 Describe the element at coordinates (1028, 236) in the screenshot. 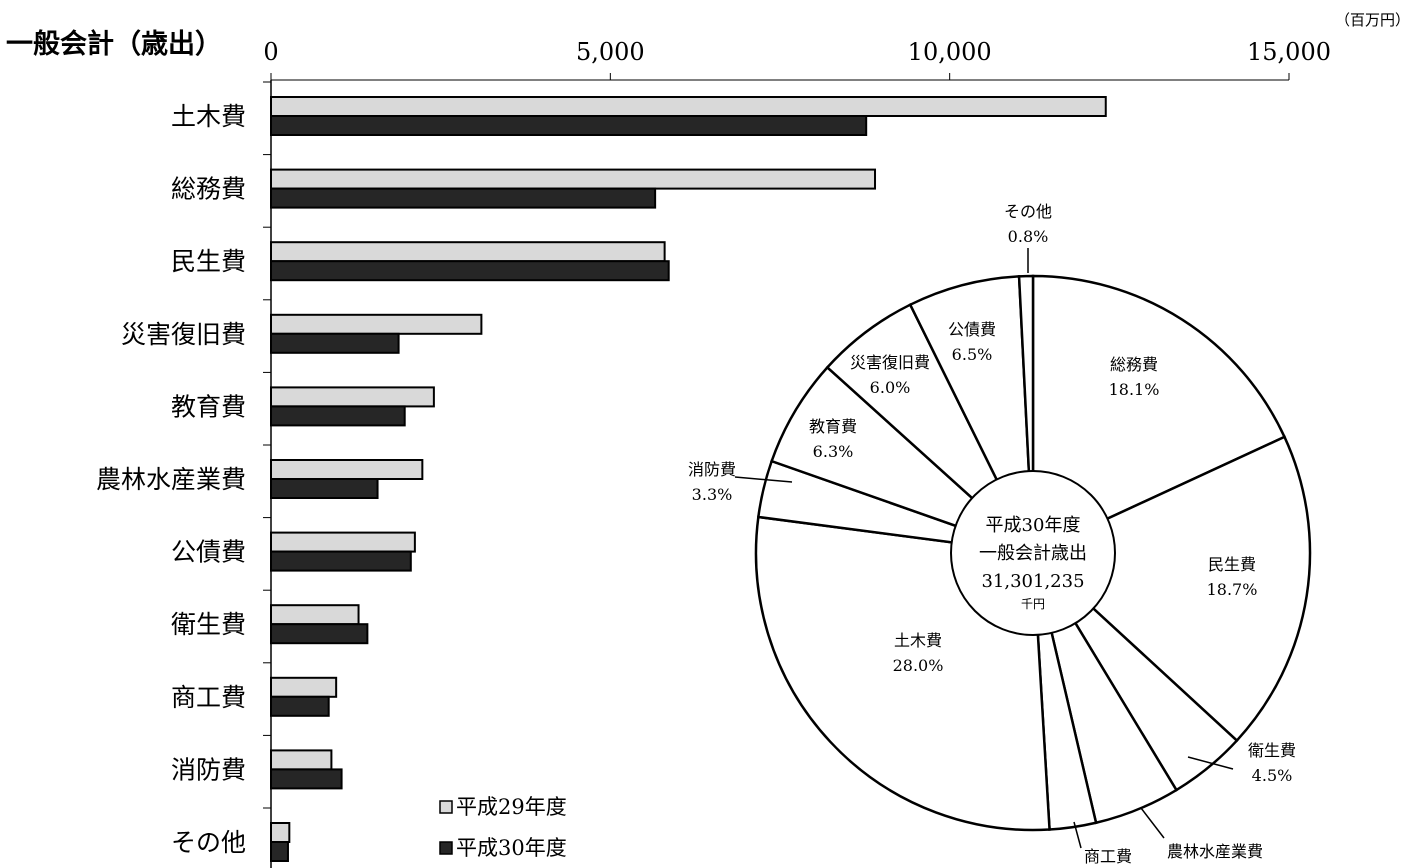

I see `slice-percent: 0.8%` at that location.